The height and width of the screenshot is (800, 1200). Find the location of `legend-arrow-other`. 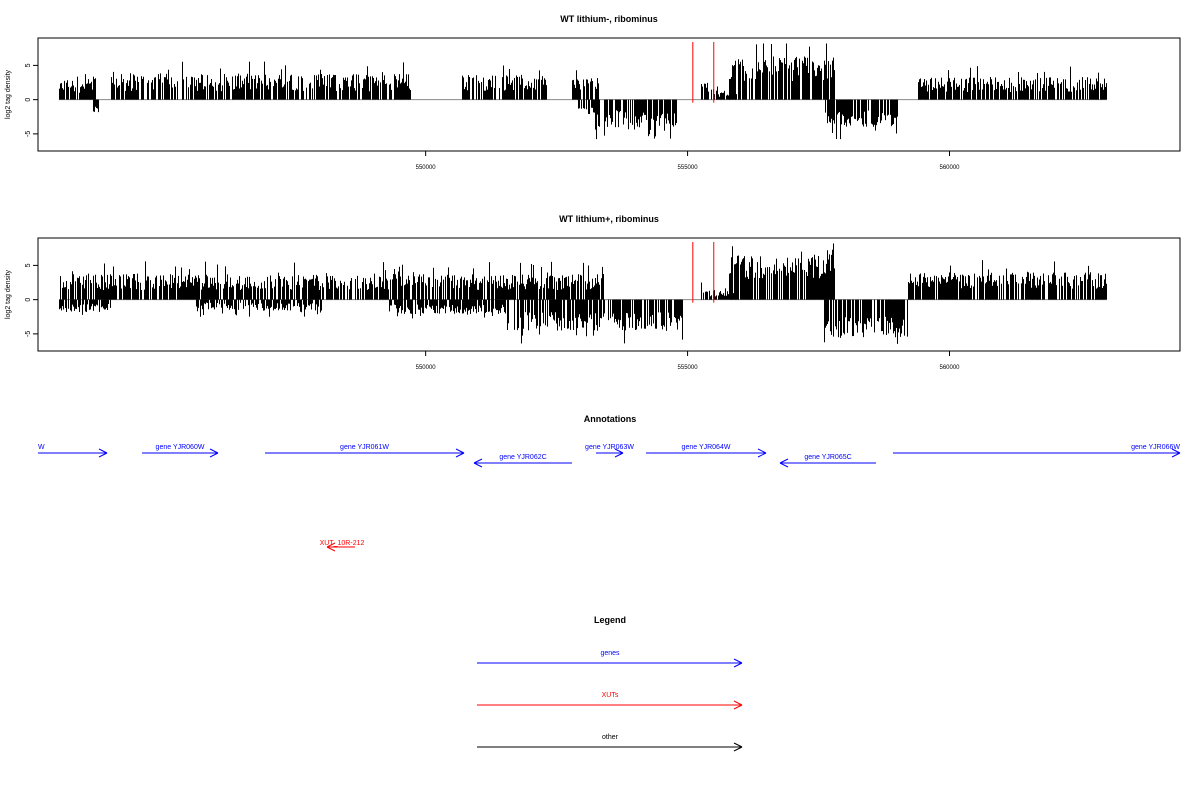

legend-arrow-other is located at coordinates (610, 747).